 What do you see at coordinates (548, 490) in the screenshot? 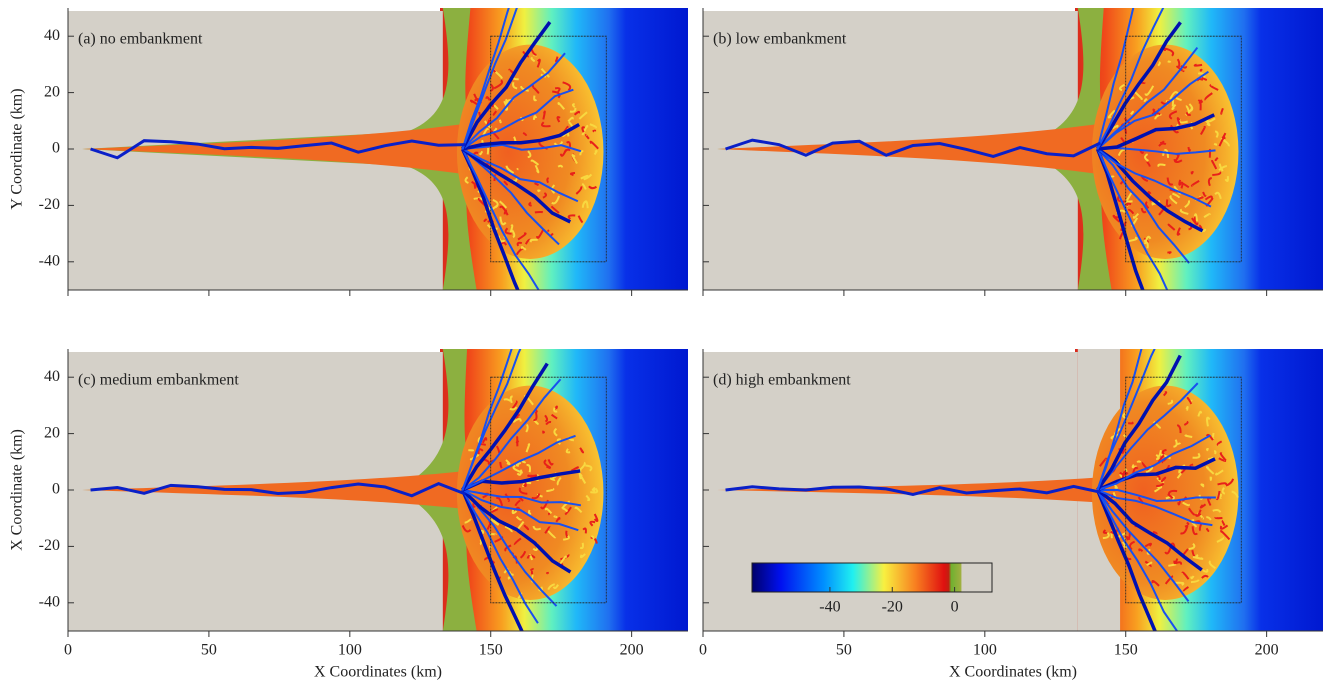
I see `study-box` at bounding box center [548, 490].